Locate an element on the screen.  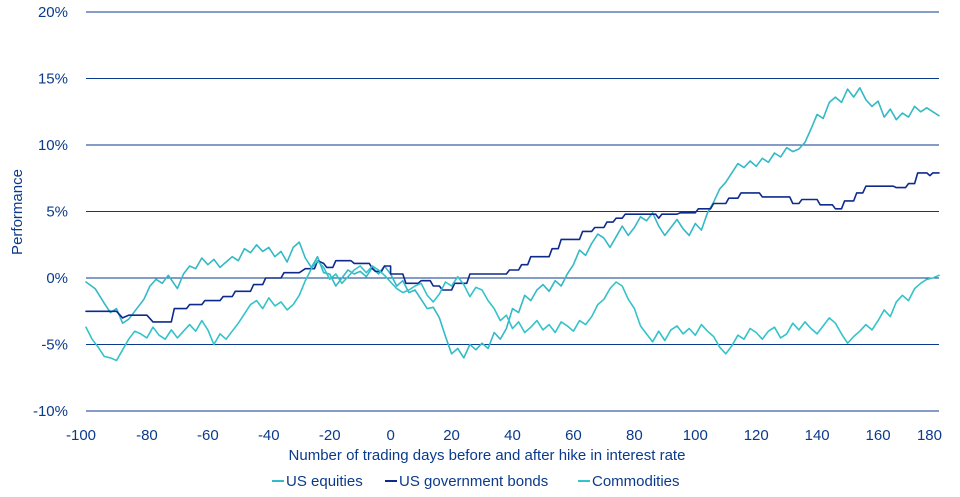
legend-item-commodities: Commodities is located at coordinates (629, 481).